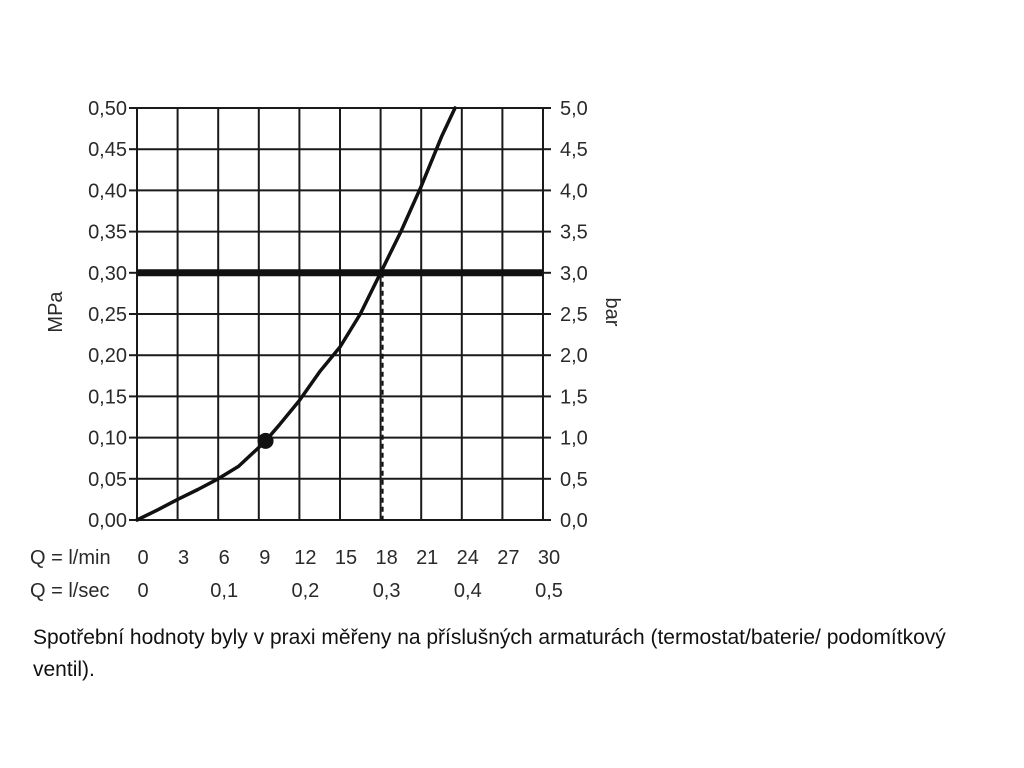 The width and height of the screenshot is (1024, 768). Describe the element at coordinates (387, 591) in the screenshot. I see `x-secondary-tick-label: 0,3` at that location.